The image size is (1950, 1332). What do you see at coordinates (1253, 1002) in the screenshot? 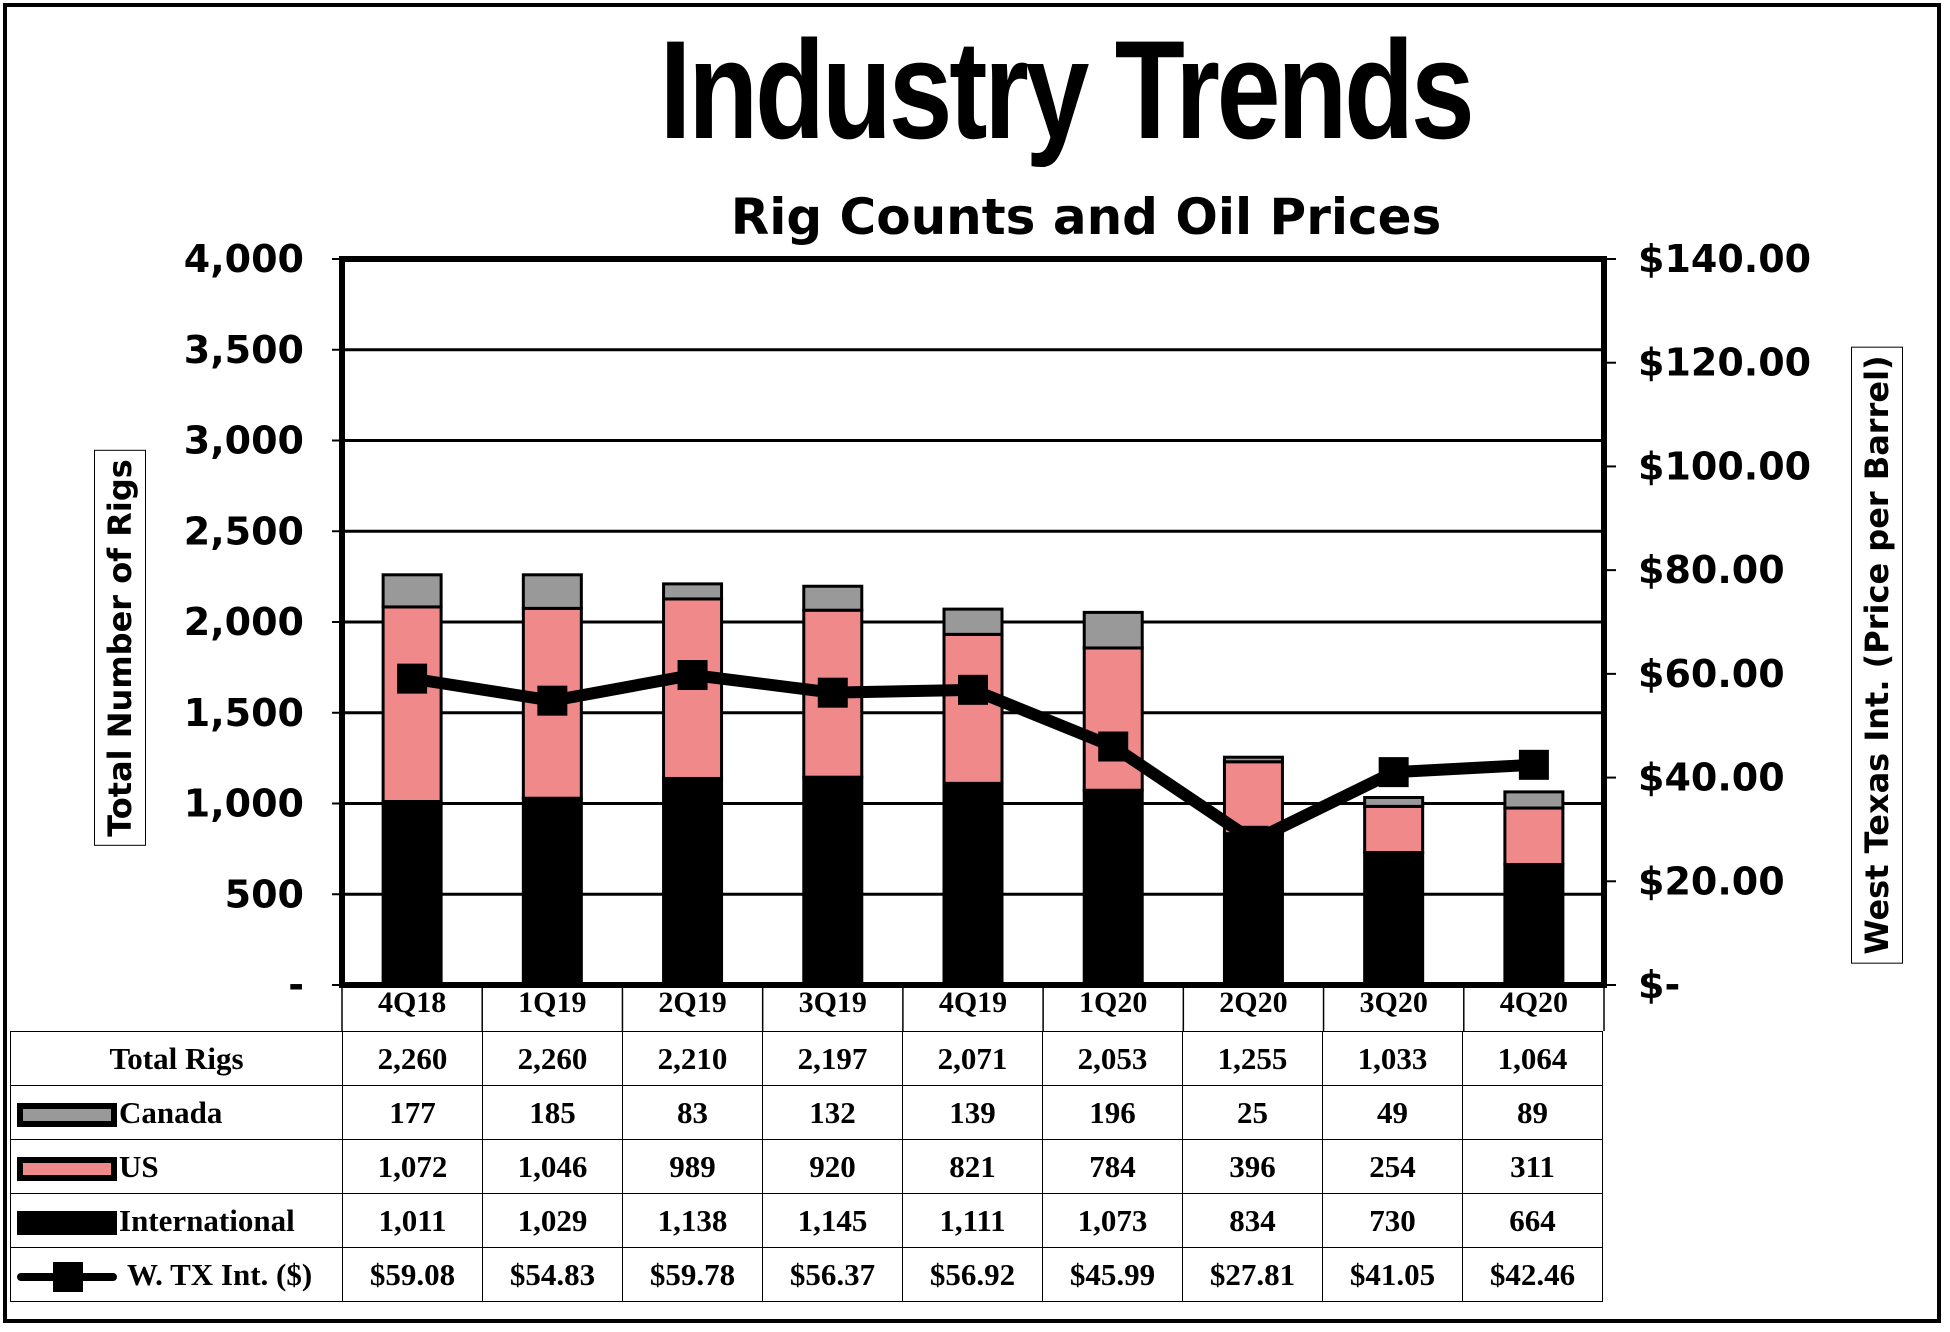
I see `x-tick-label: 2Q20` at bounding box center [1253, 1002].